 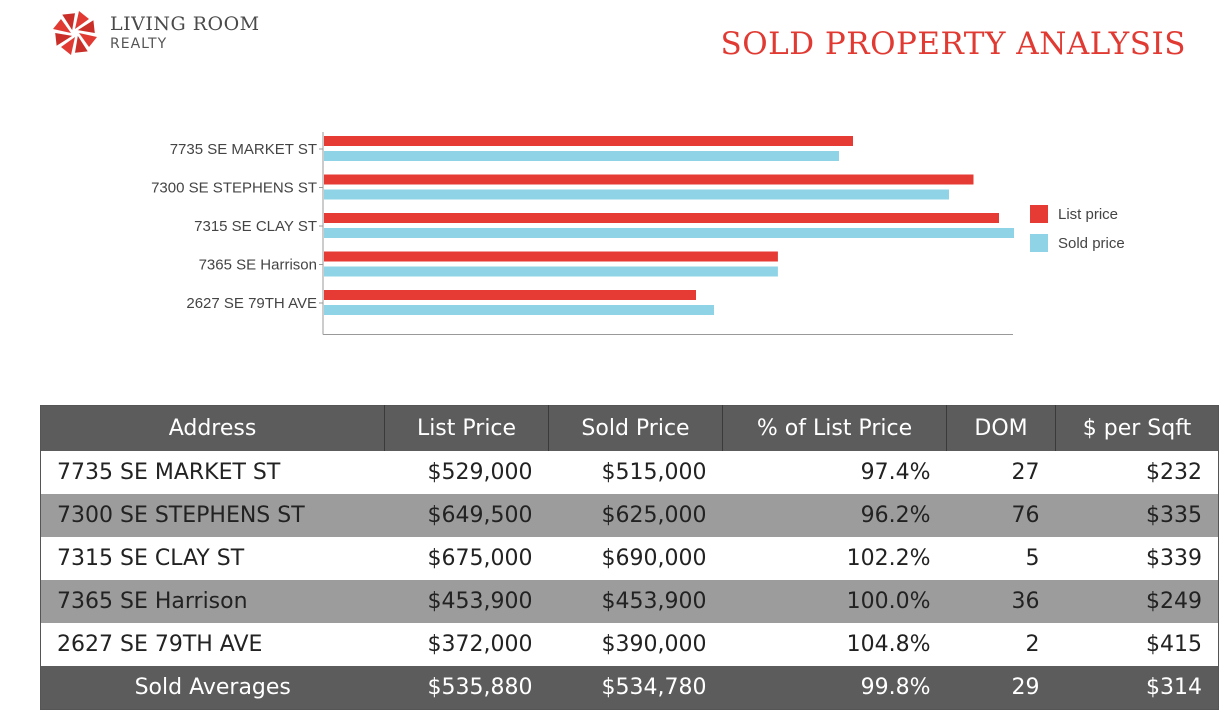 I want to click on brand: LIVING ROOM REALTY, so click(x=155, y=33).